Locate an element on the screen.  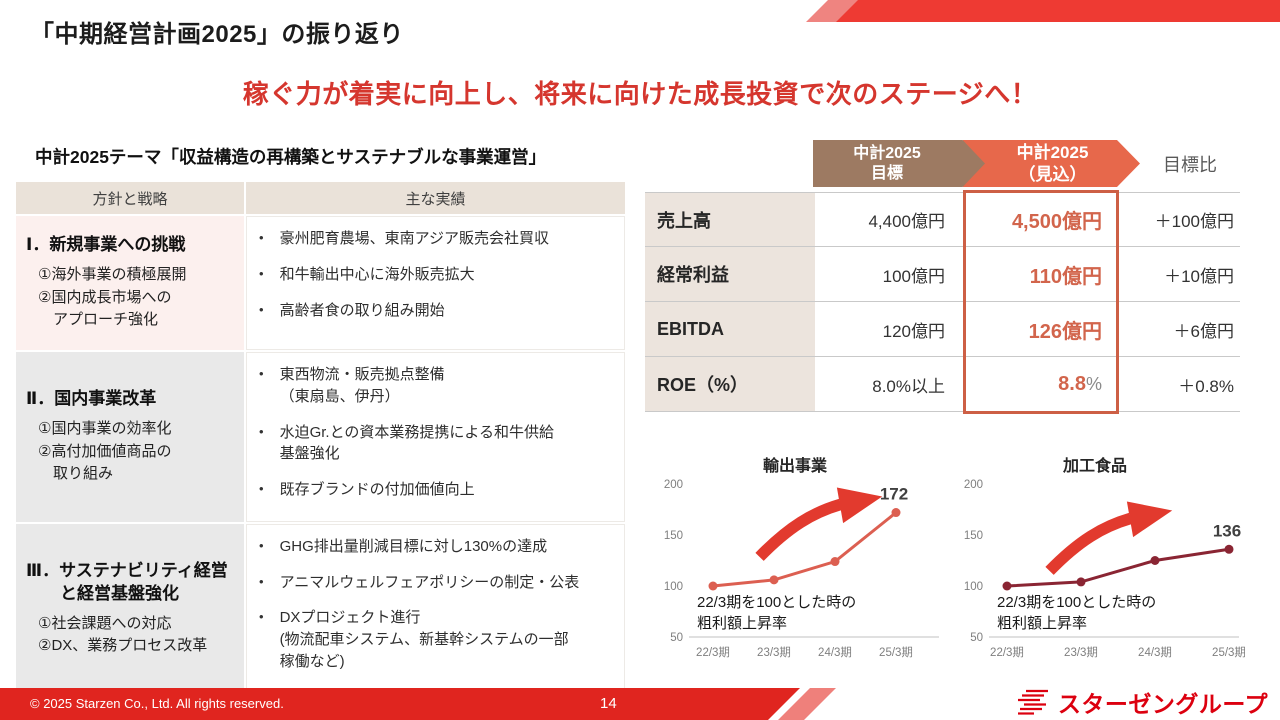
kpi-row-sales: 売上高 4,400億円 4,500億円 ＋100億円 is located at coordinates (942, 219).